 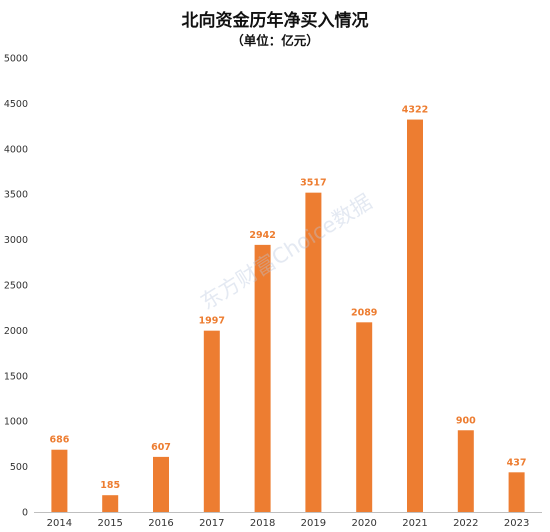 I want to click on watermark-text: 东方财富Choice数据, so click(x=286, y=252).